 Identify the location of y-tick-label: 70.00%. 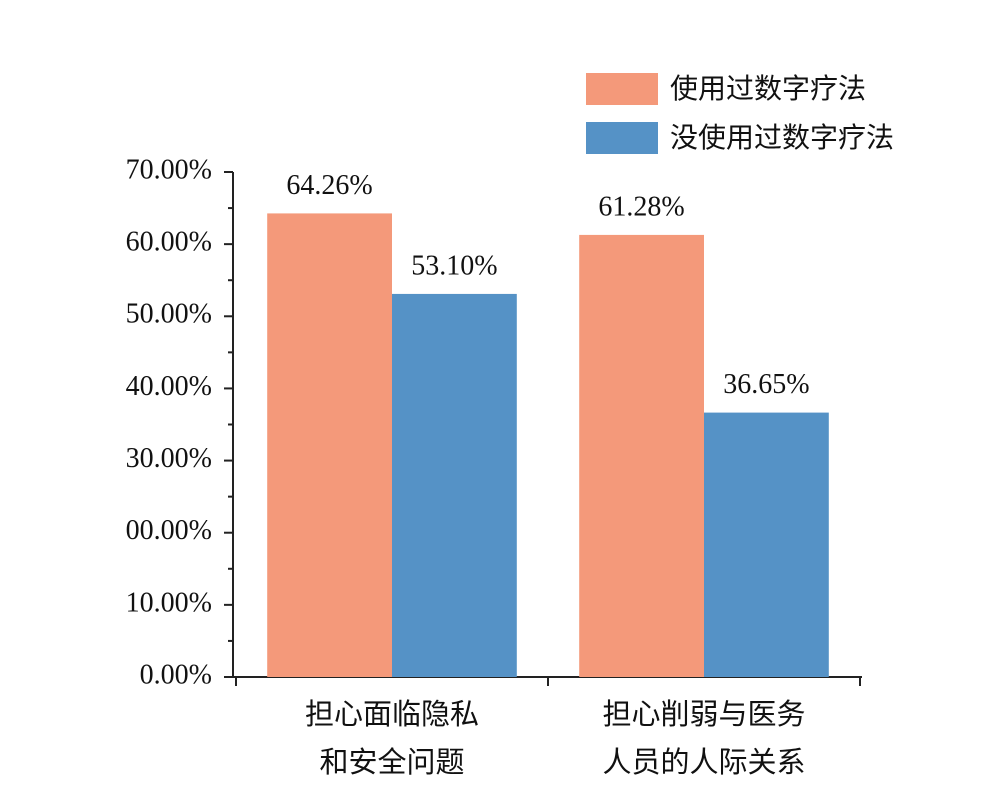
(169, 169).